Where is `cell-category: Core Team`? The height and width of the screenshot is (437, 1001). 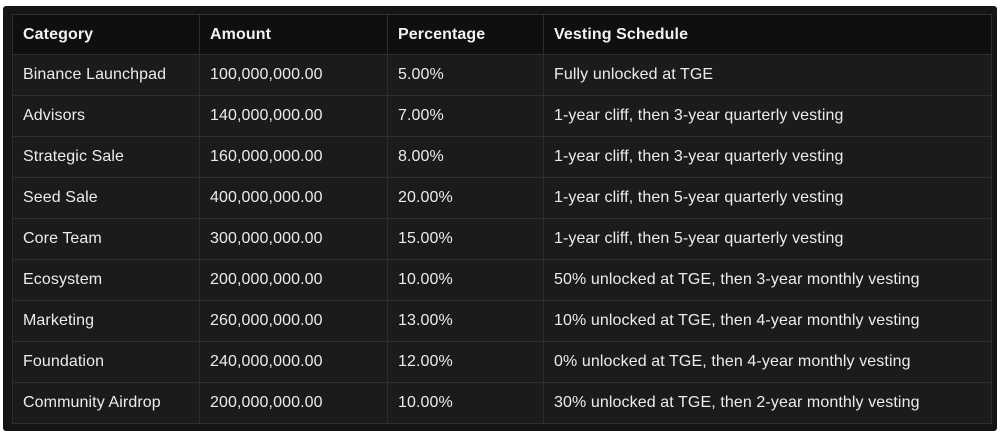
cell-category: Core Team is located at coordinates (106, 239).